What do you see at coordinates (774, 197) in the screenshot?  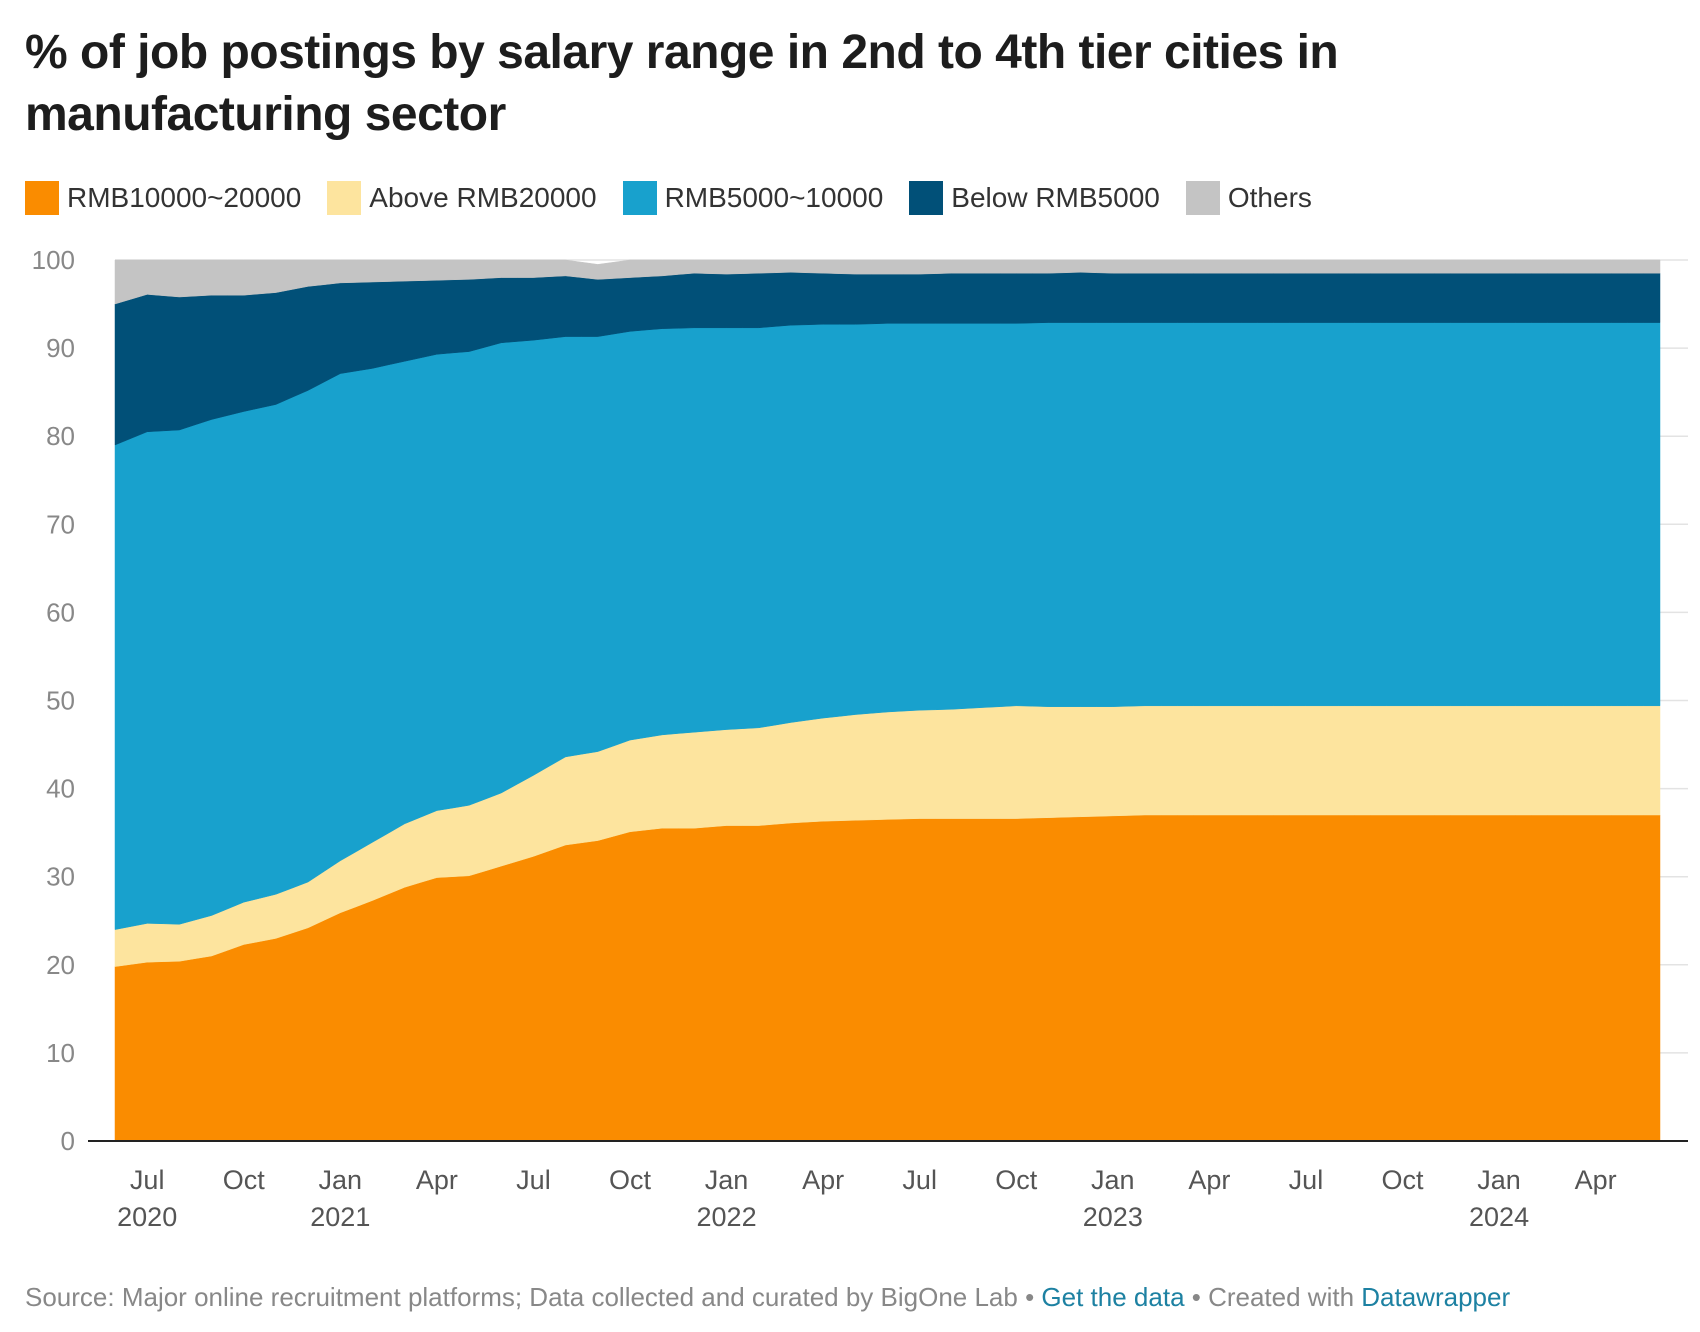 I see `legend-label: RMB5000~10000` at bounding box center [774, 197].